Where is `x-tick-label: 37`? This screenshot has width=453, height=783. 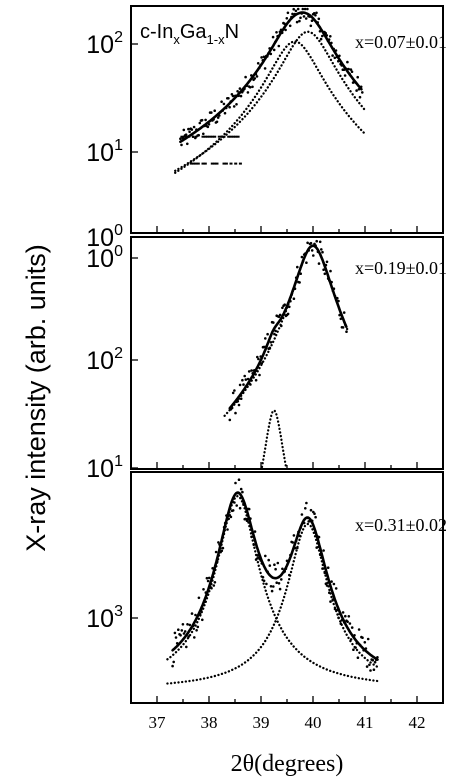 x-tick-label: 37 is located at coordinates (158, 722).